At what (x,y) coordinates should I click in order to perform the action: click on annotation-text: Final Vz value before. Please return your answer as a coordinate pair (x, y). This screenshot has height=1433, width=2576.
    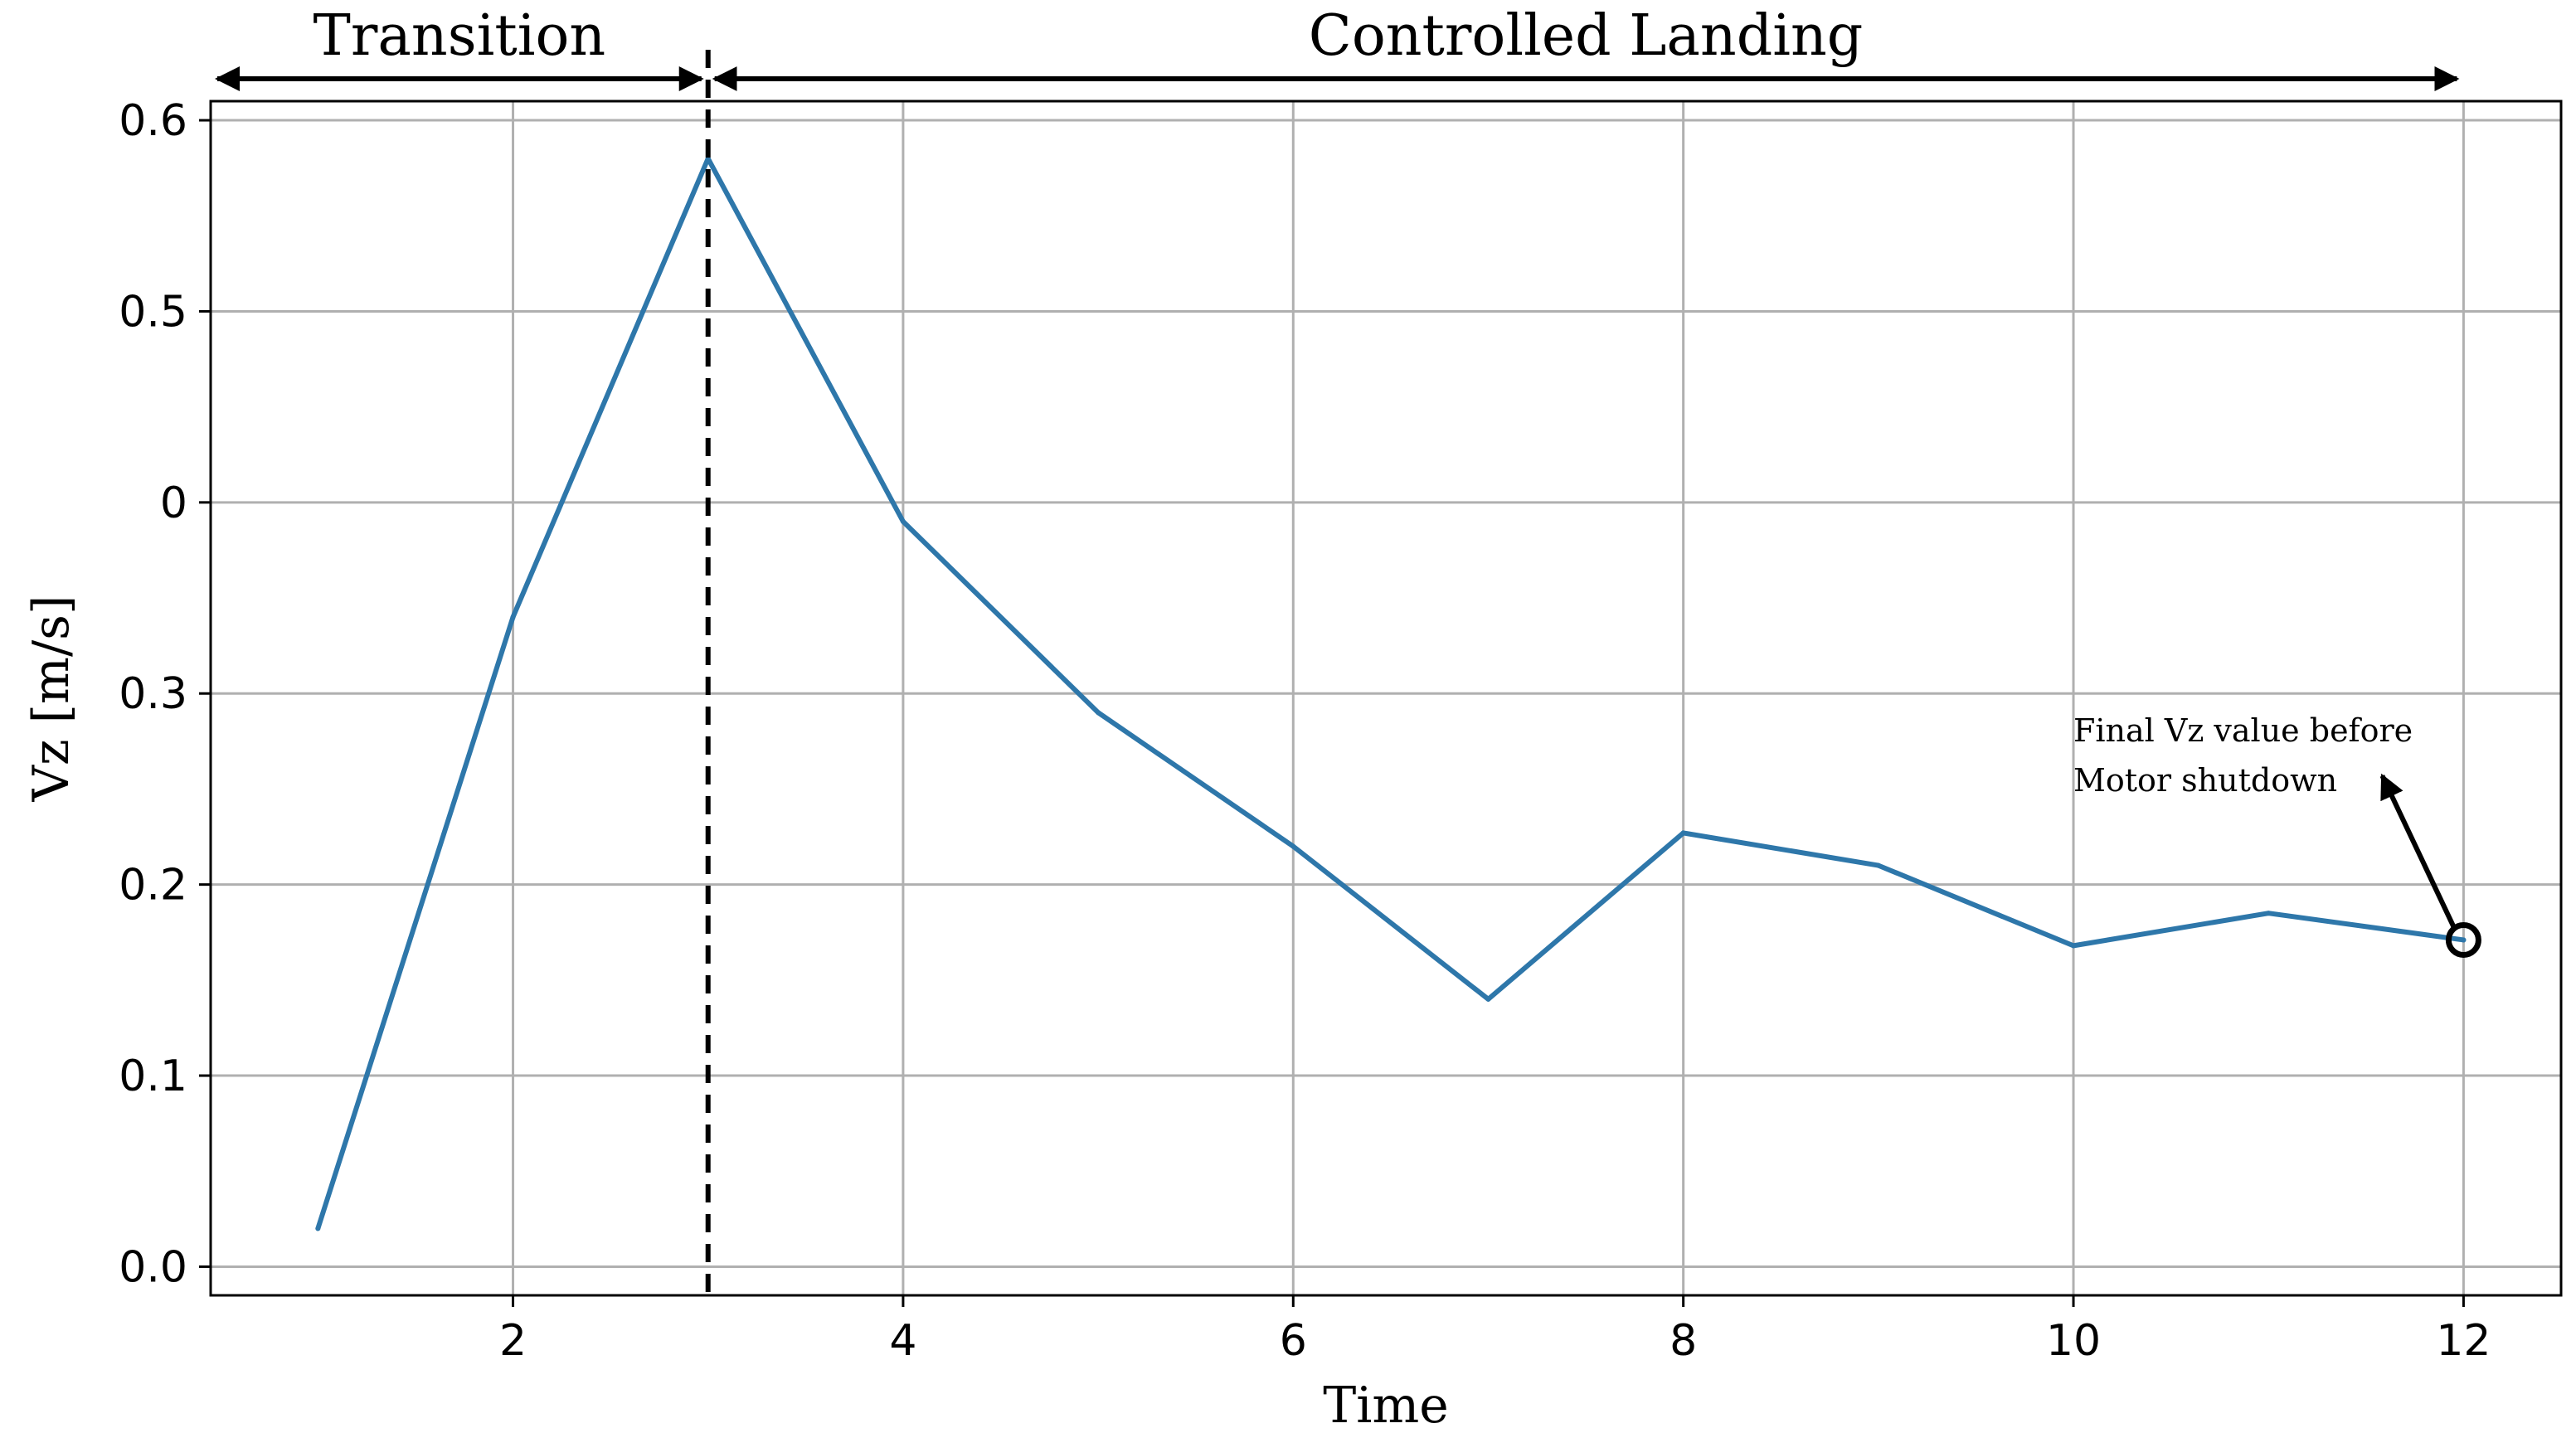
    Looking at the image, I should click on (2243, 730).